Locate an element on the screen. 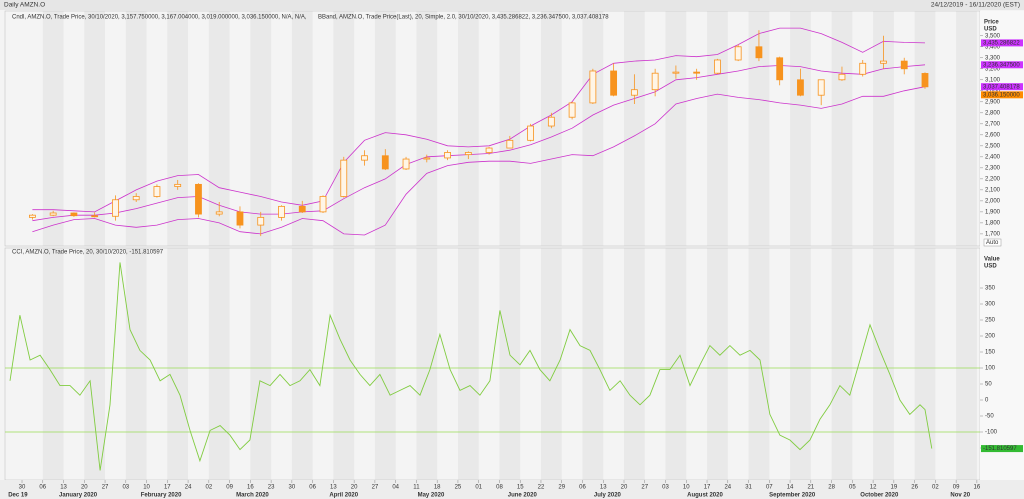  month-label: October 2020 is located at coordinates (879, 496).